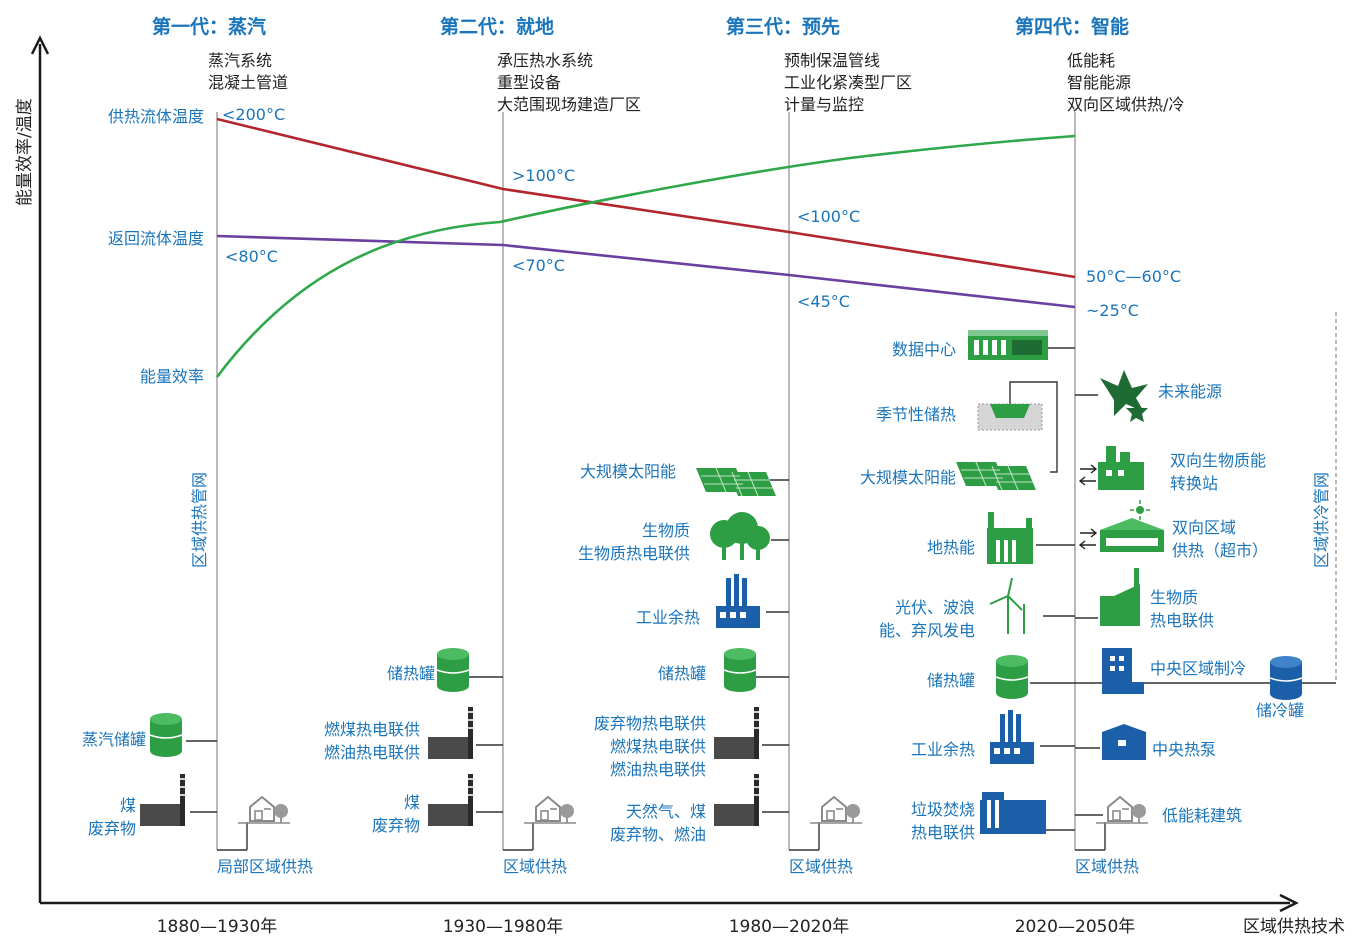 This screenshot has height=936, width=1359. What do you see at coordinates (172, 376) in the screenshot?
I see `efficiency-label: 能量效率` at bounding box center [172, 376].